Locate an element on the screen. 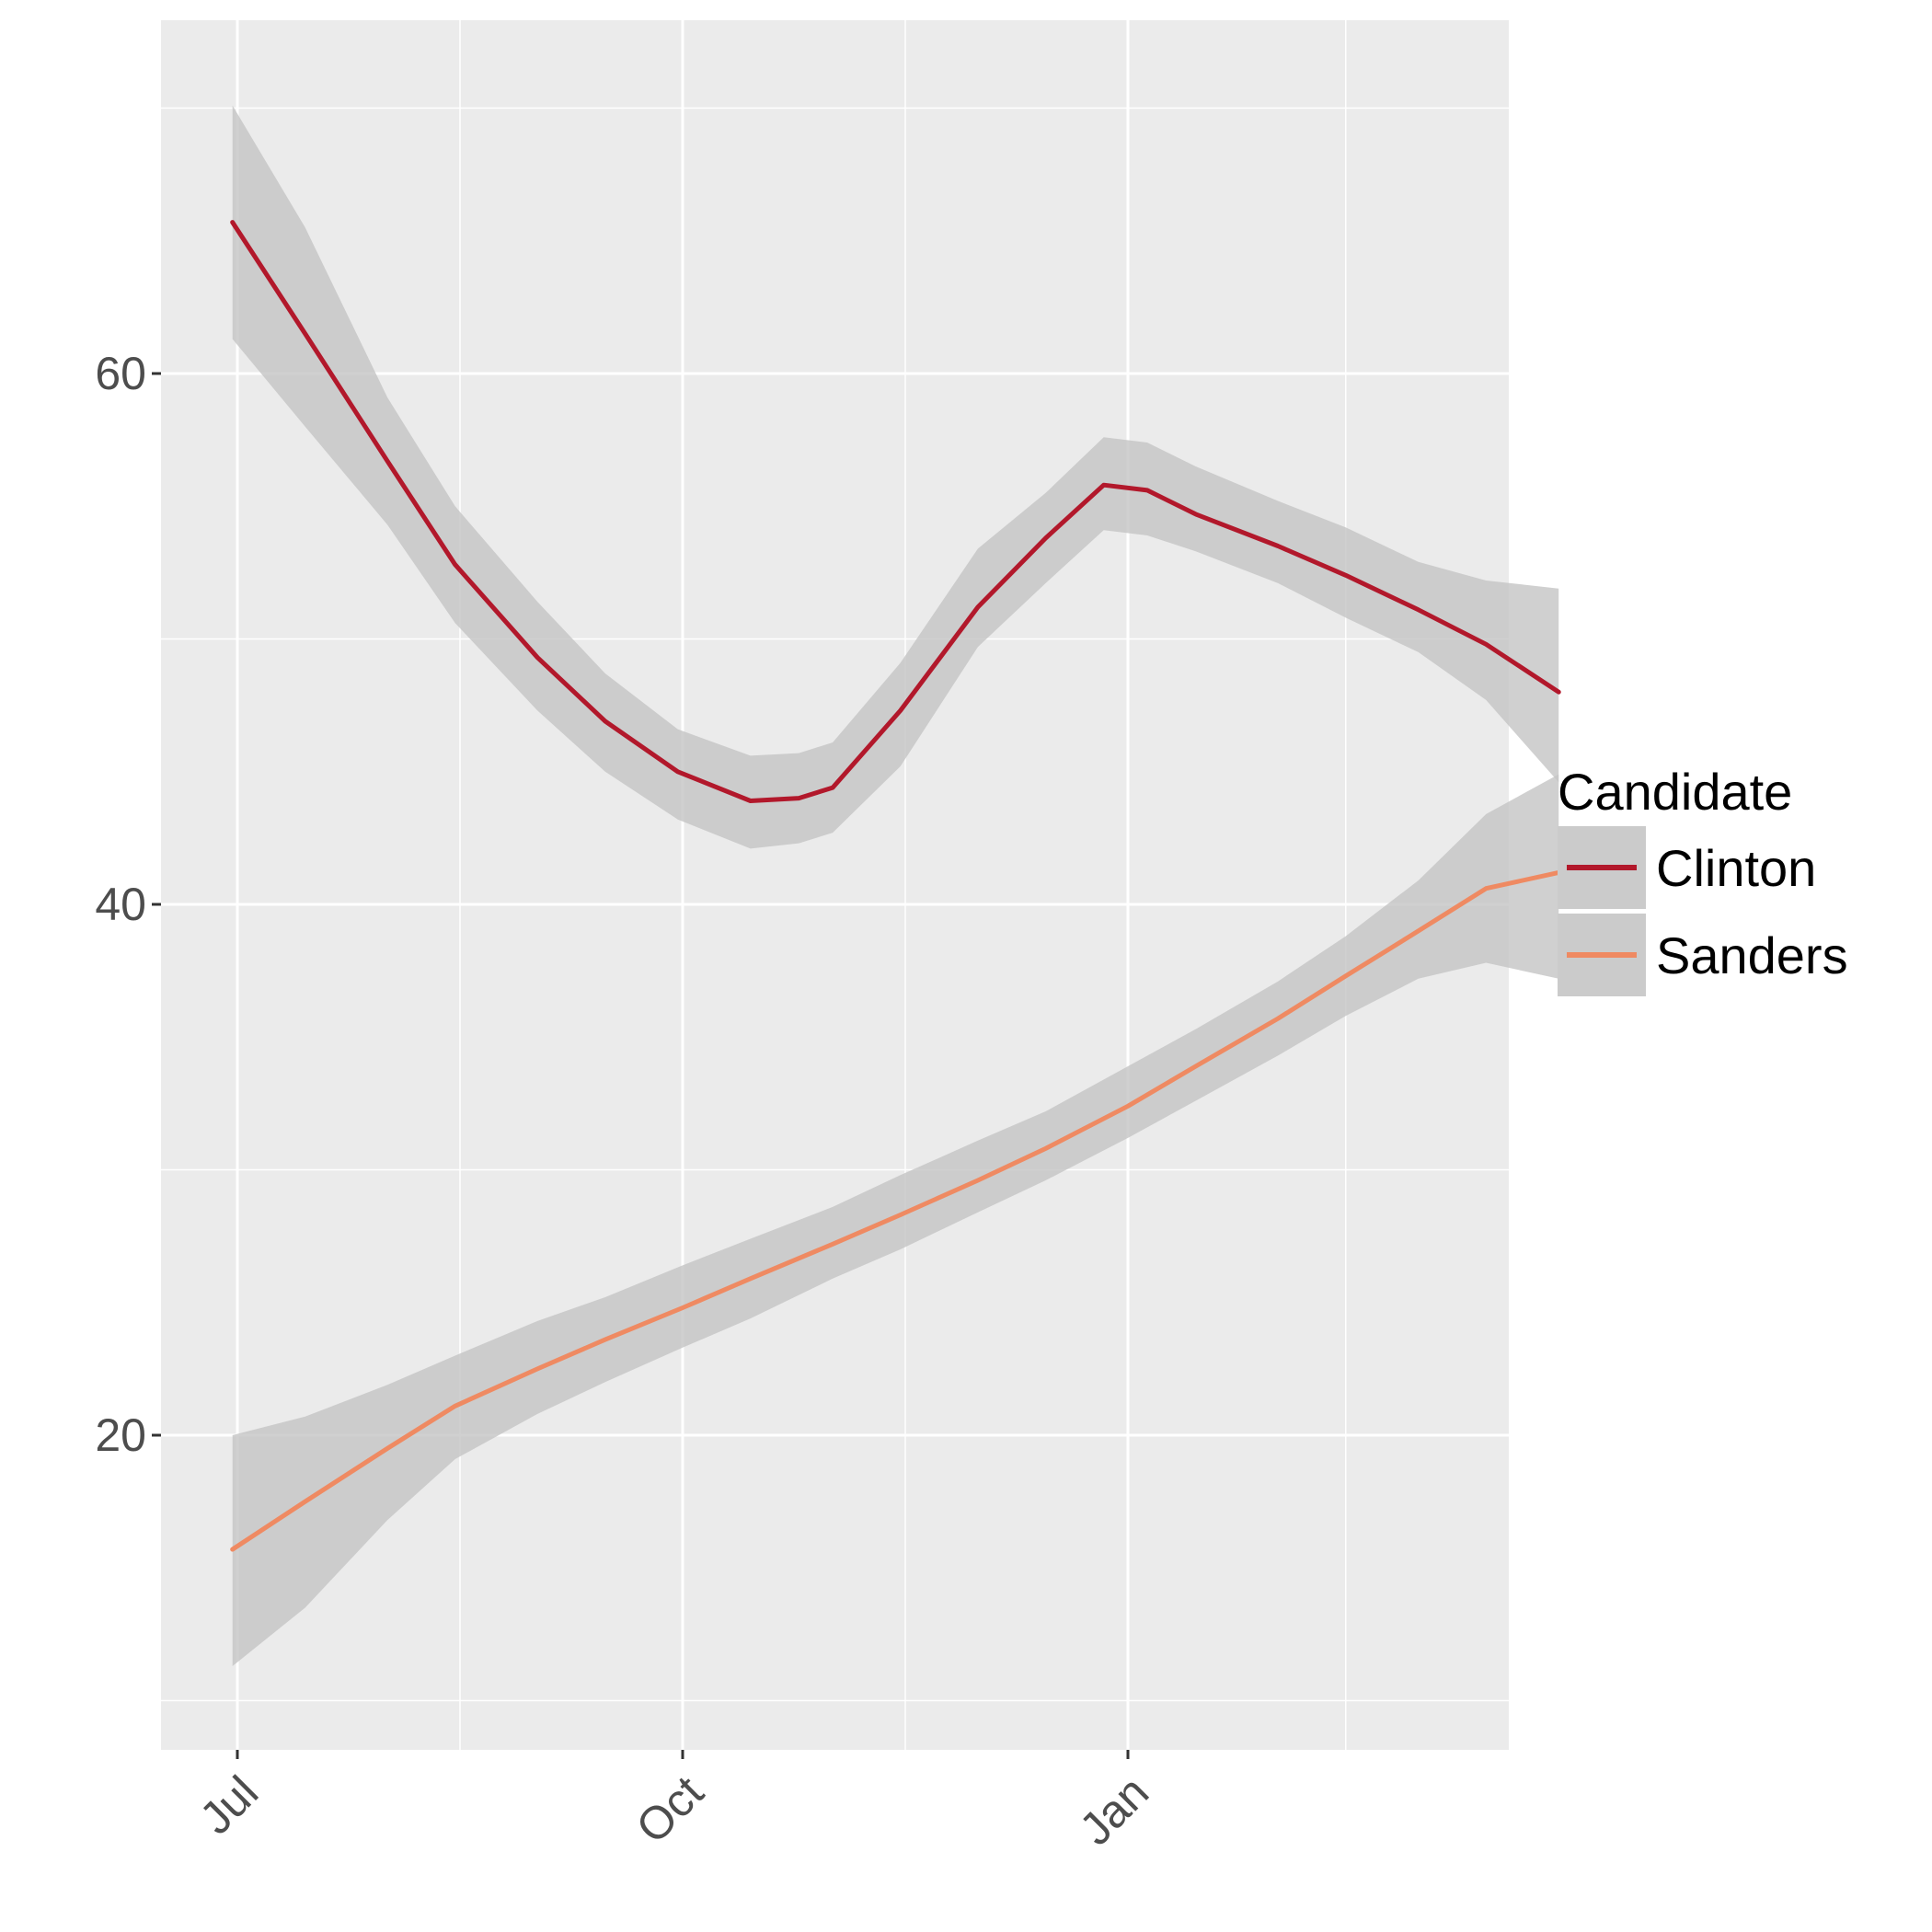  y-axis: 20 40 60 is located at coordinates (128, 904).